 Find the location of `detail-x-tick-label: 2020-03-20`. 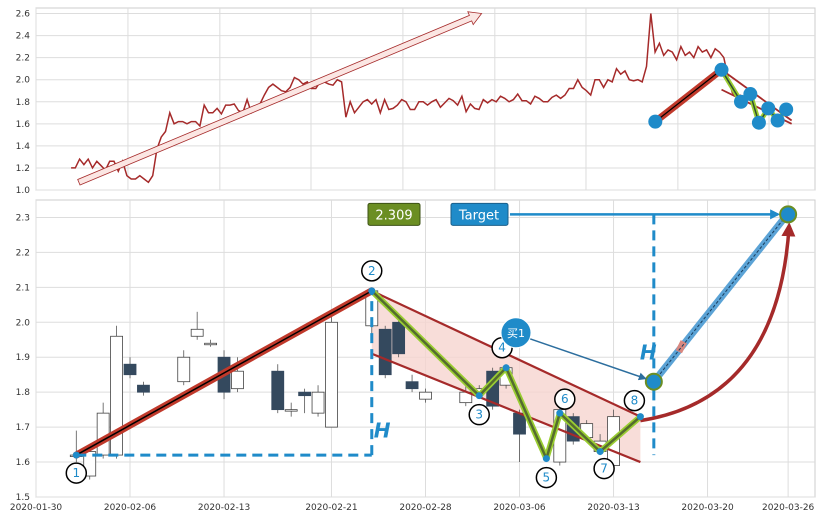

detail-x-tick-label: 2020-03-20 is located at coordinates (707, 508).